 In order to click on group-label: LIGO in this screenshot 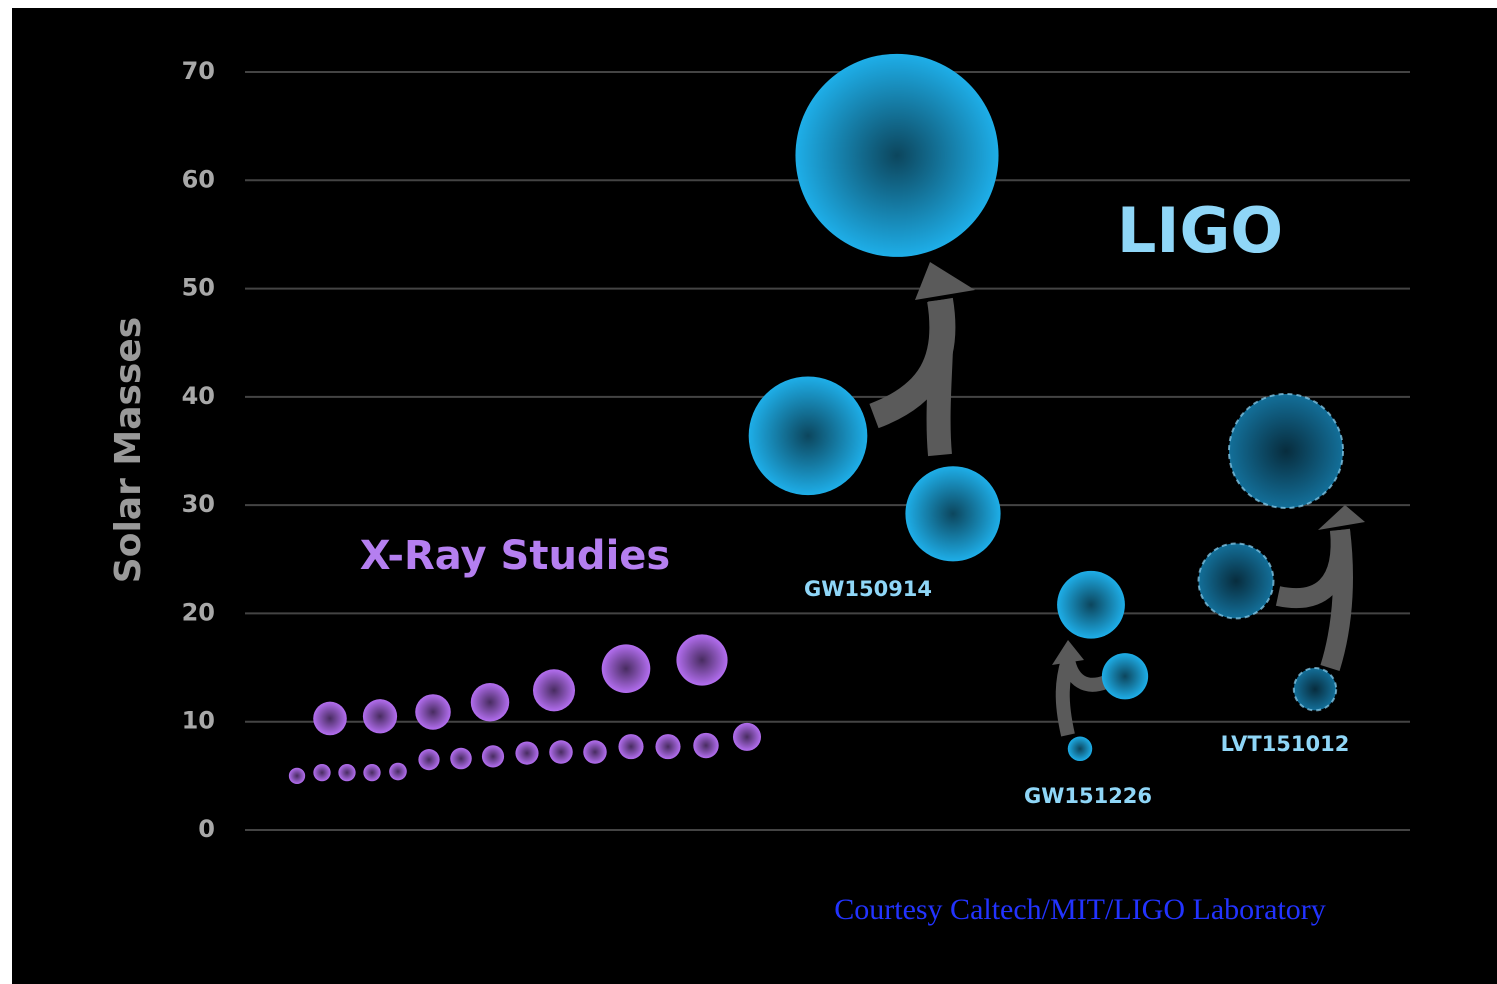, I will do `click(1200, 230)`.